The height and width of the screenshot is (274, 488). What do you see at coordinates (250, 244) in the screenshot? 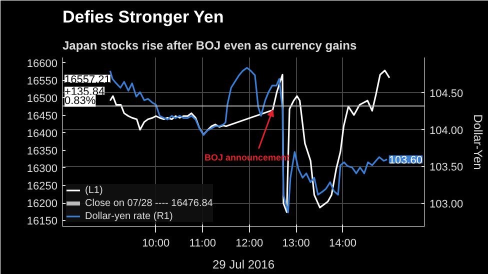
I see `x-tick-label: 12:00` at bounding box center [250, 244].